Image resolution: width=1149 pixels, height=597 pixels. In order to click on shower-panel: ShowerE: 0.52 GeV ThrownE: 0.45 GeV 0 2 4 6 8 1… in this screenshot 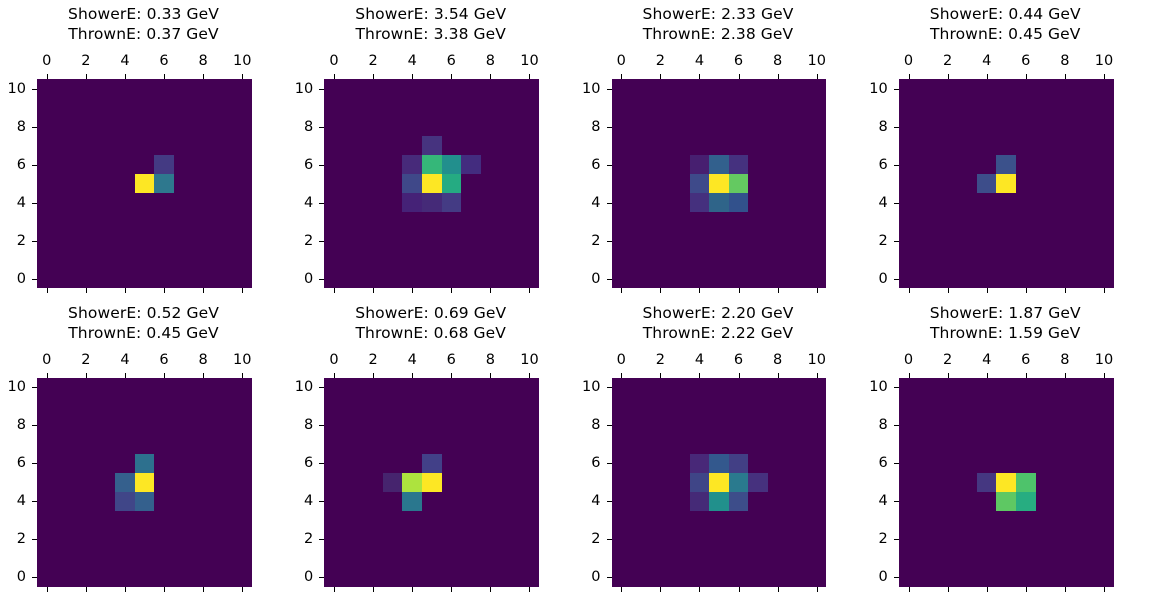, I will do `click(143, 448)`.